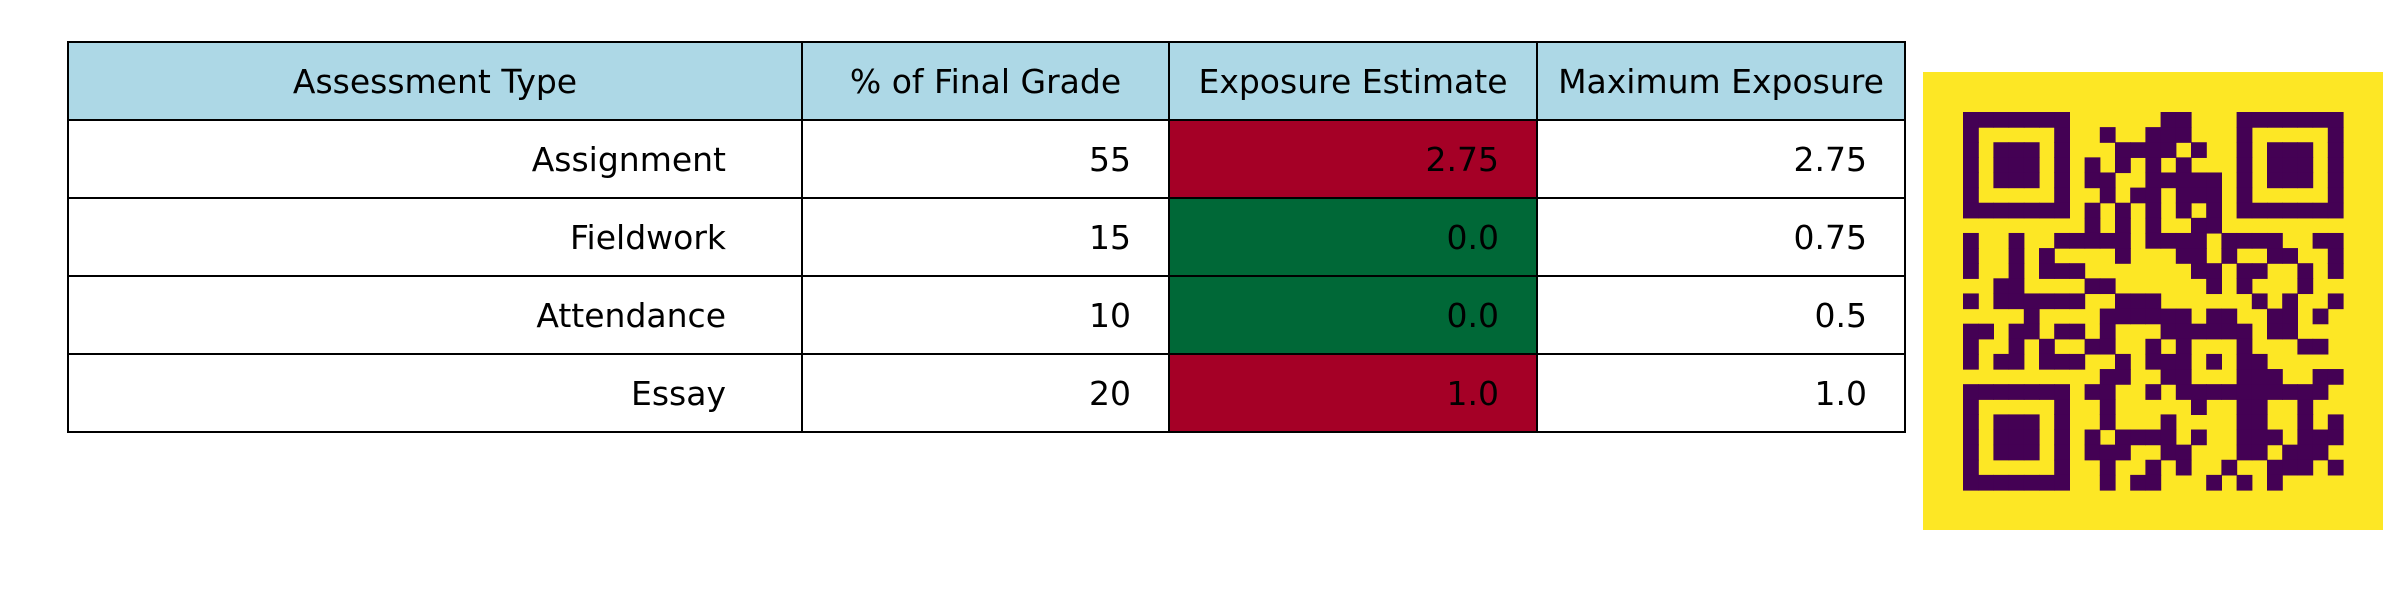 This screenshot has width=2400, height=600. Describe the element at coordinates (1721, 81) in the screenshot. I see `header-maximum-exposure: Maximum Exposure` at that location.